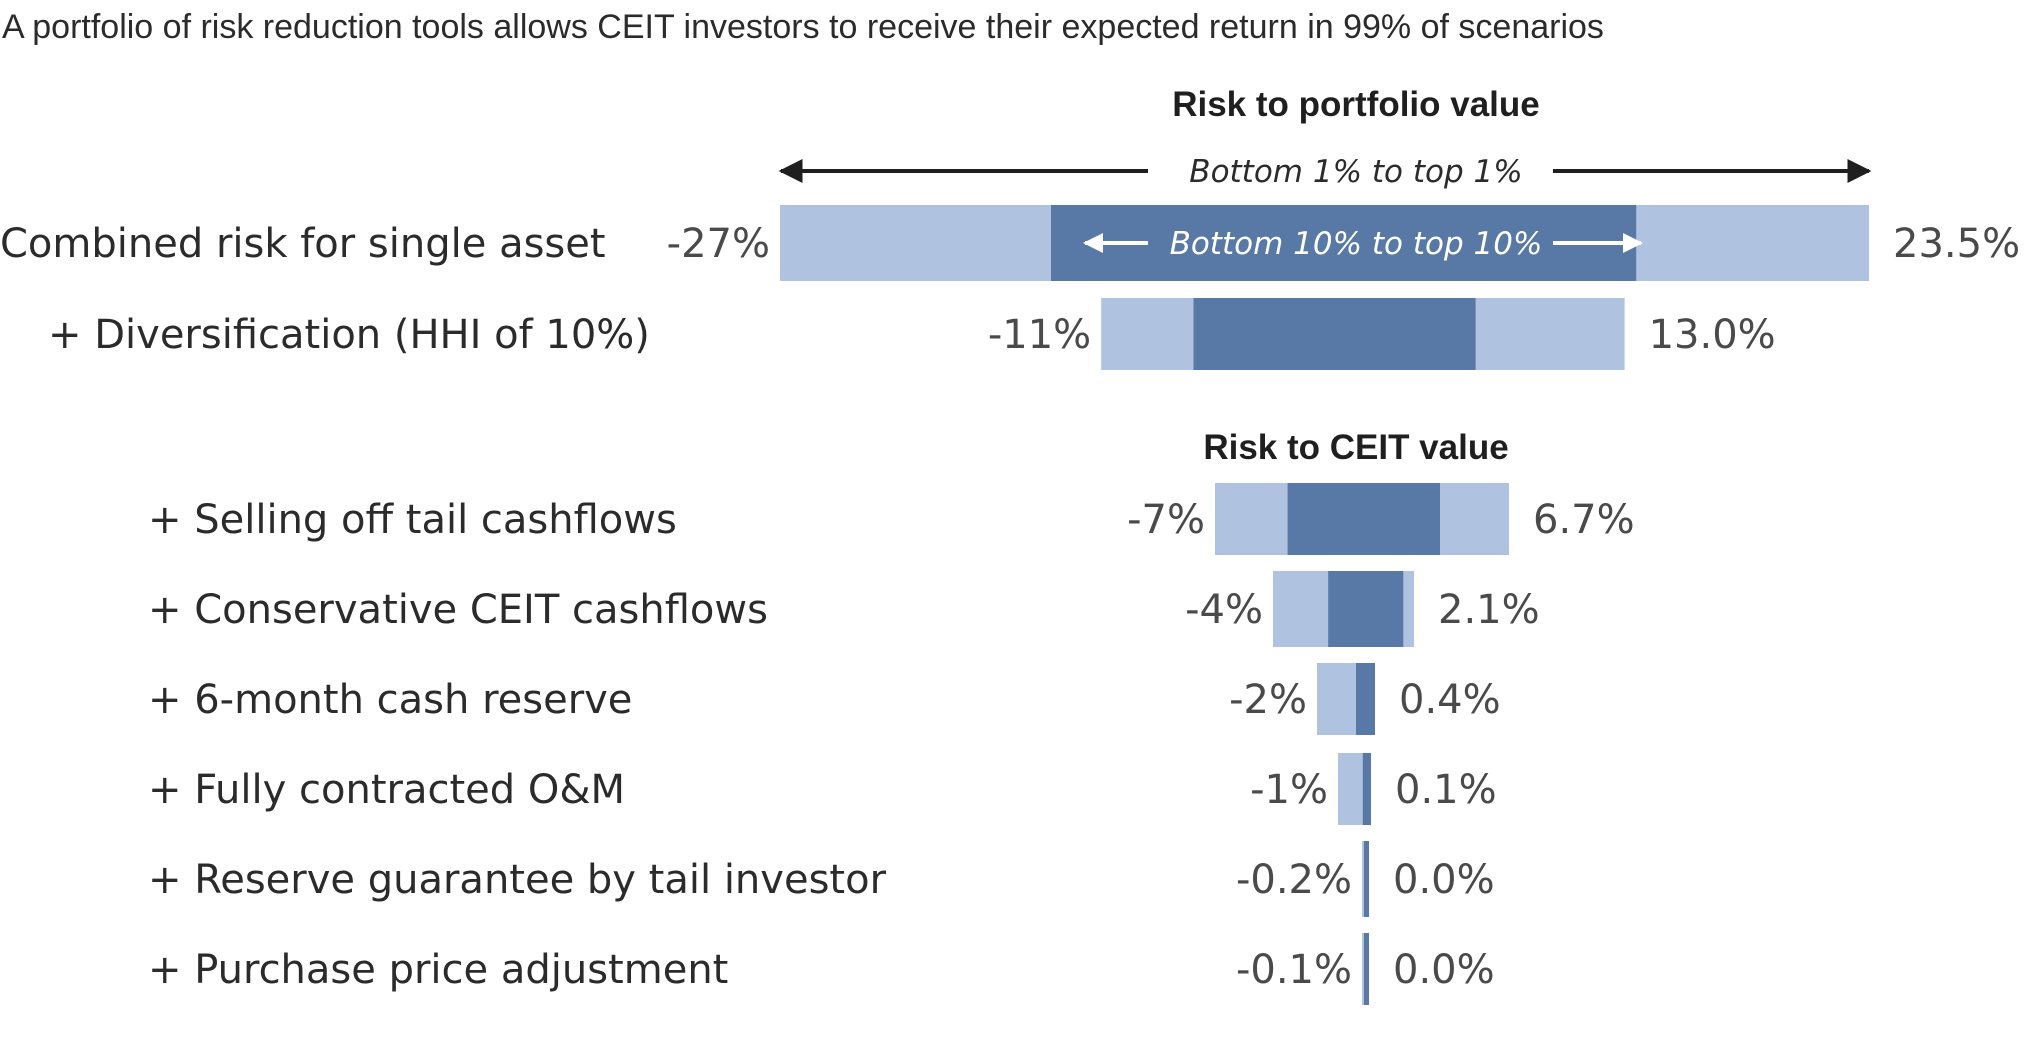 Image resolution: width=2024 pixels, height=1042 pixels. What do you see at coordinates (386, 790) in the screenshot?
I see `row-label-6: + Fully contracted O&M` at bounding box center [386, 790].